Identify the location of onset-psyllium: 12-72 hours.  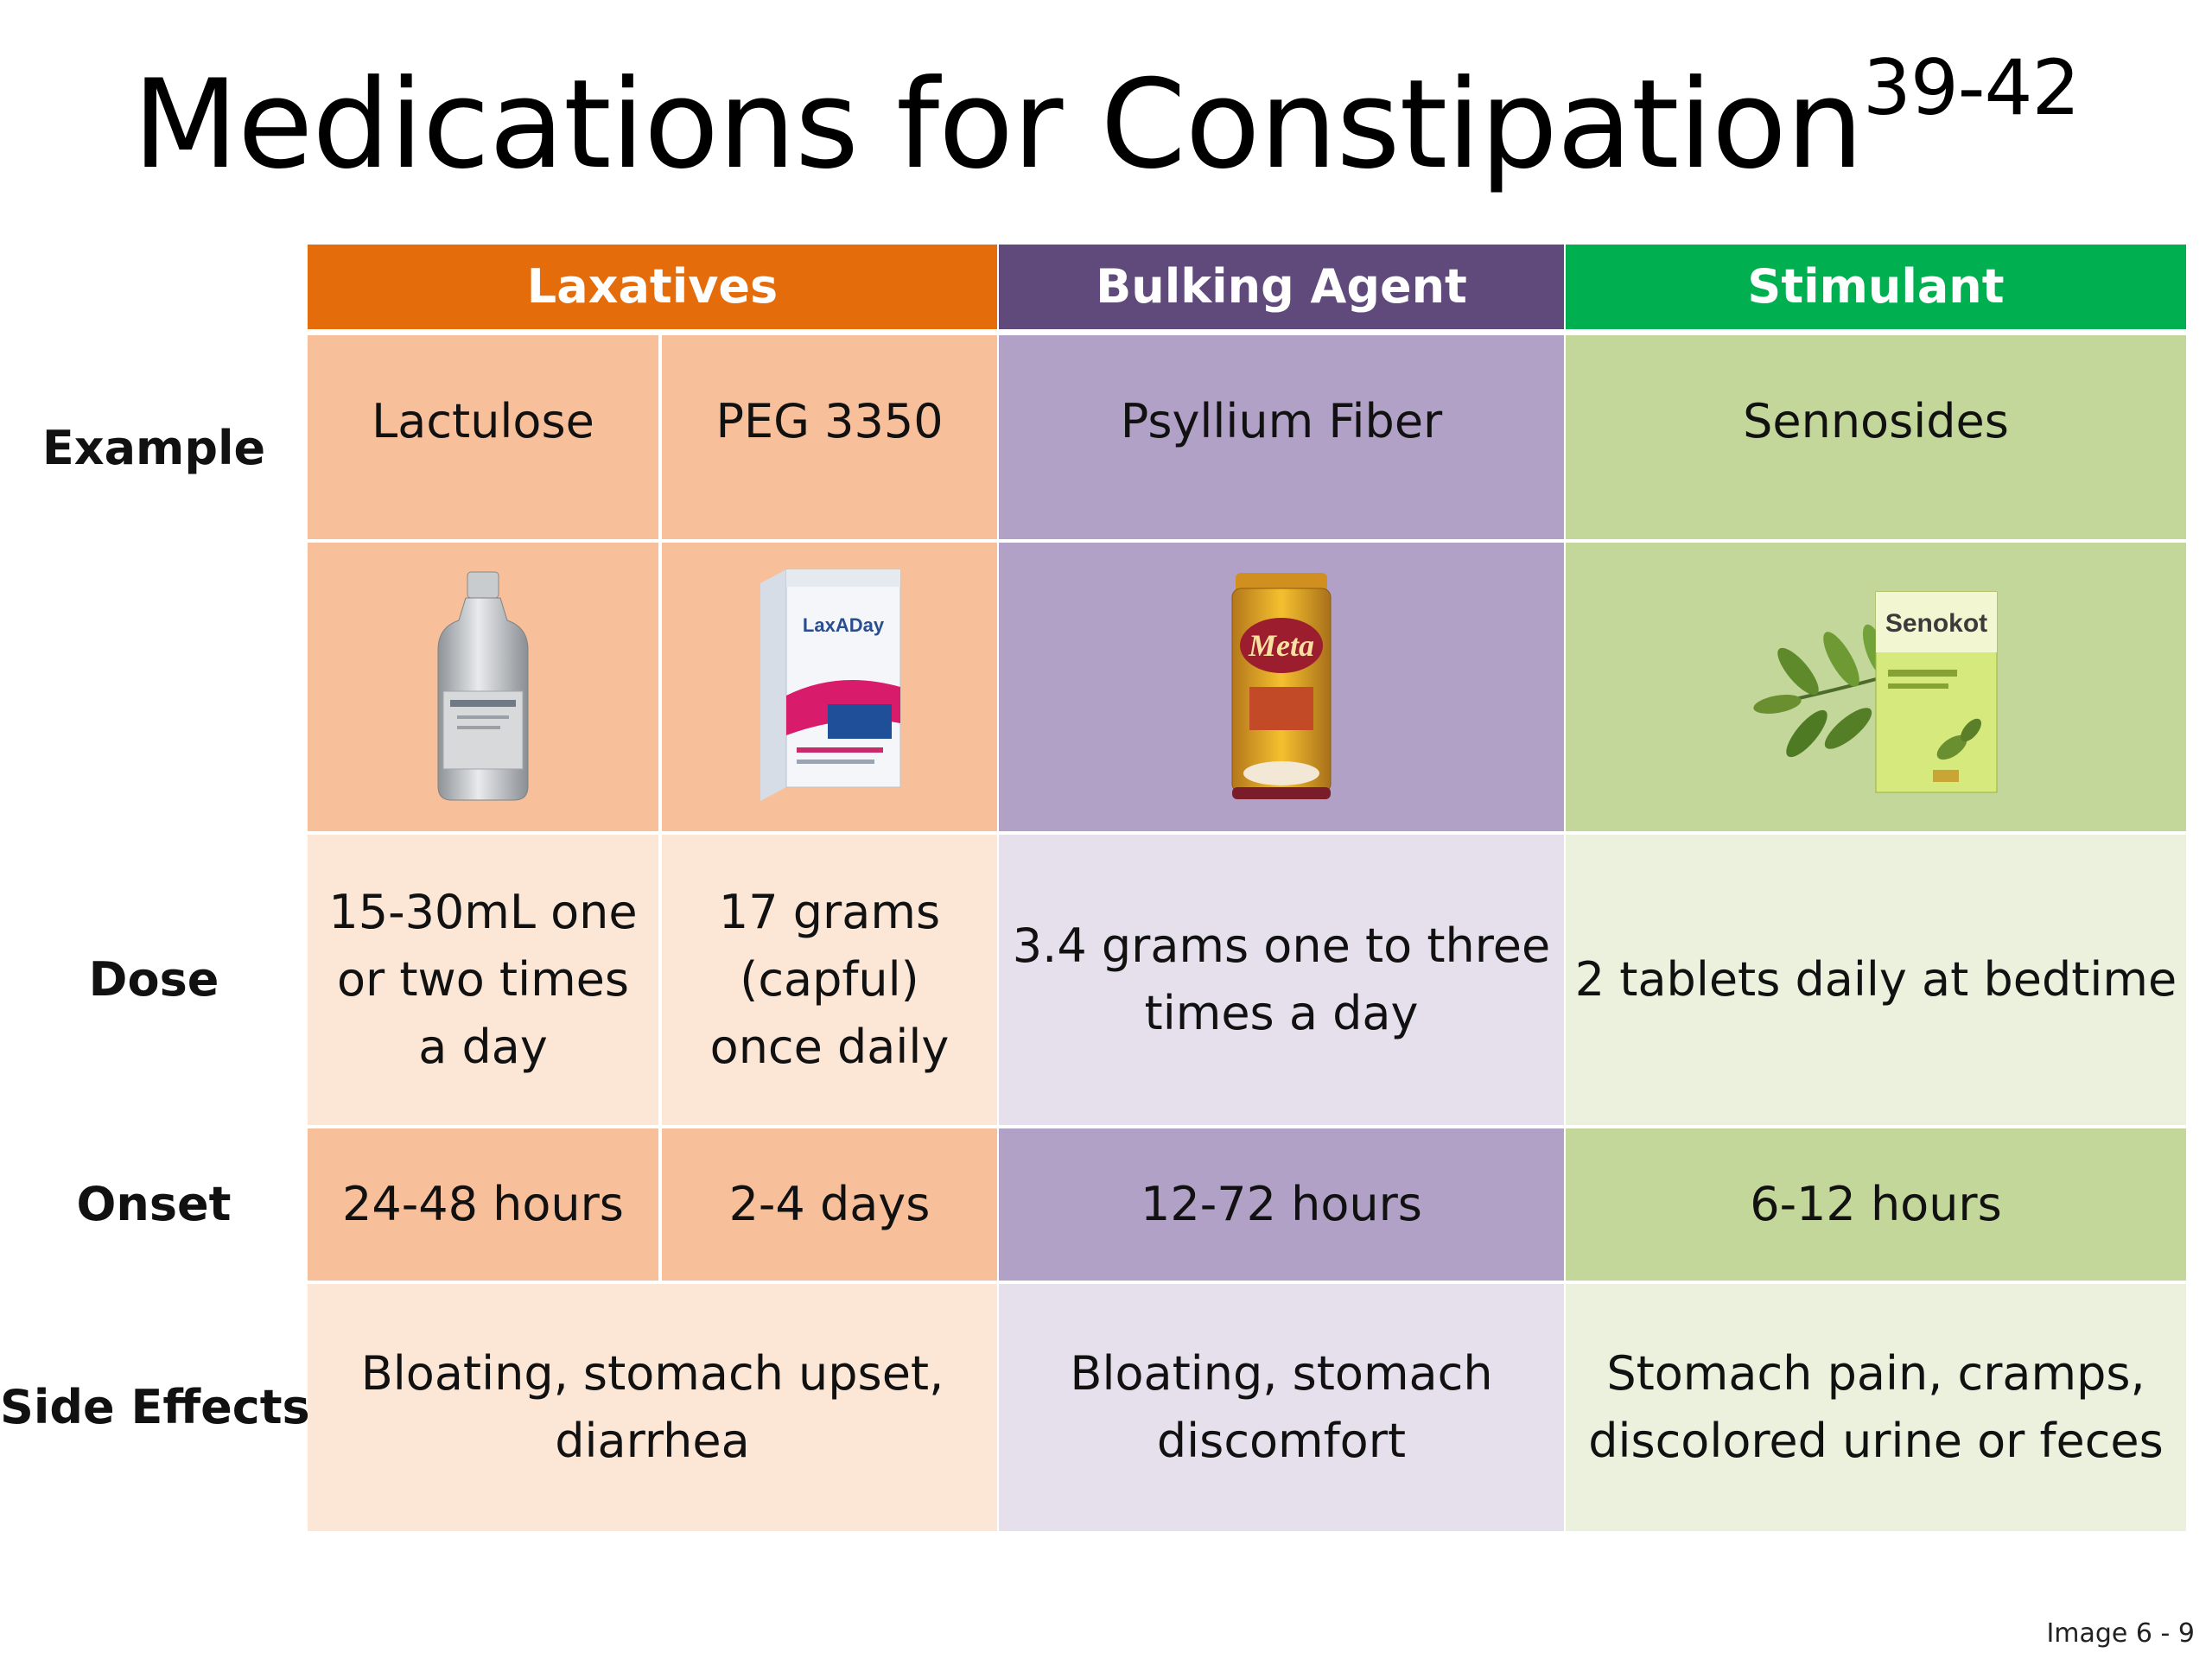
(1281, 1204).